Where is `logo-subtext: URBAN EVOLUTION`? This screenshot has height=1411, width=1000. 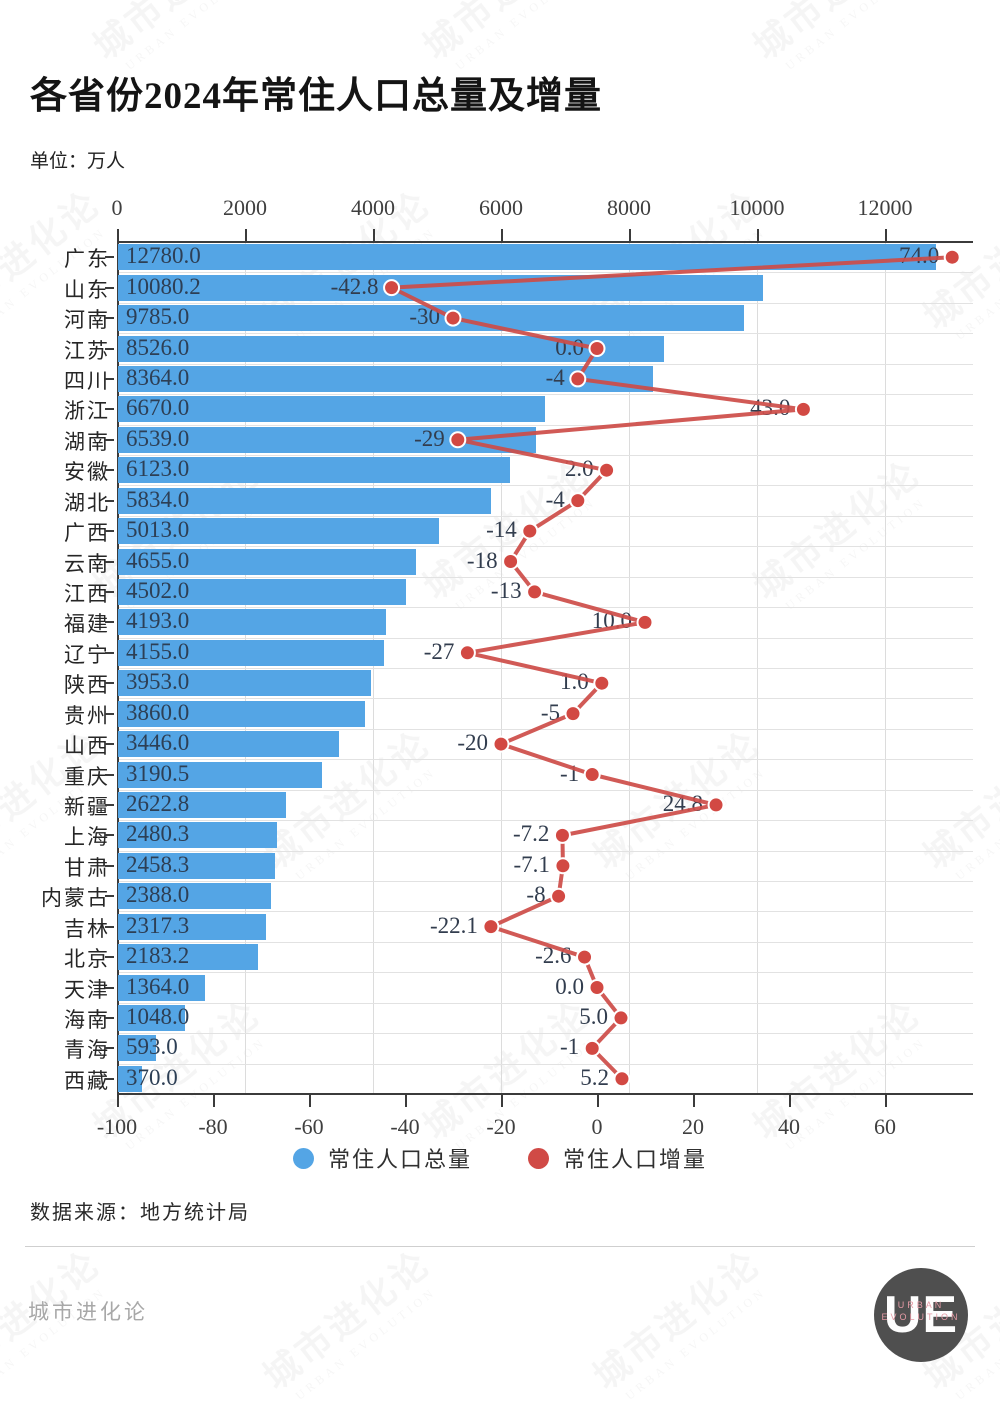 logo-subtext: URBAN EVOLUTION is located at coordinates (921, 1311).